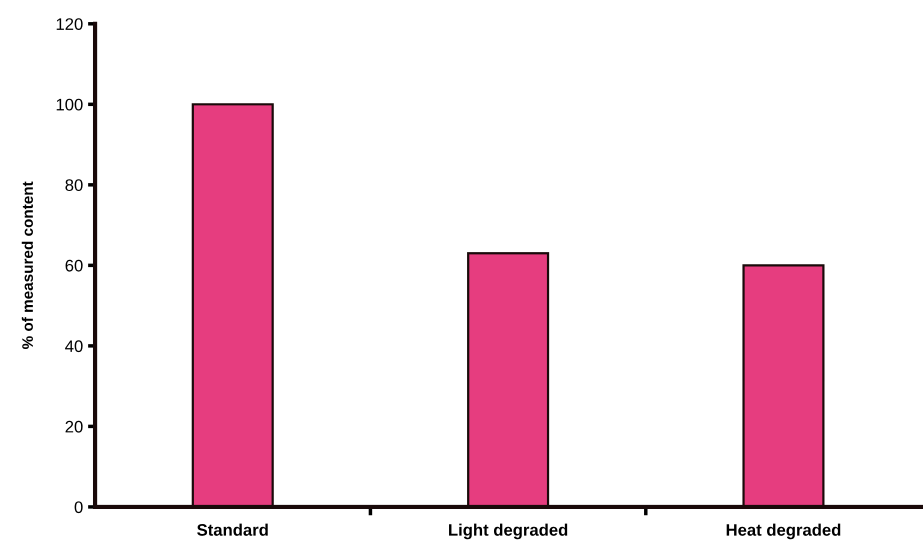 This screenshot has height=541, width=923. I want to click on y-tick-label: 20, so click(74, 426).